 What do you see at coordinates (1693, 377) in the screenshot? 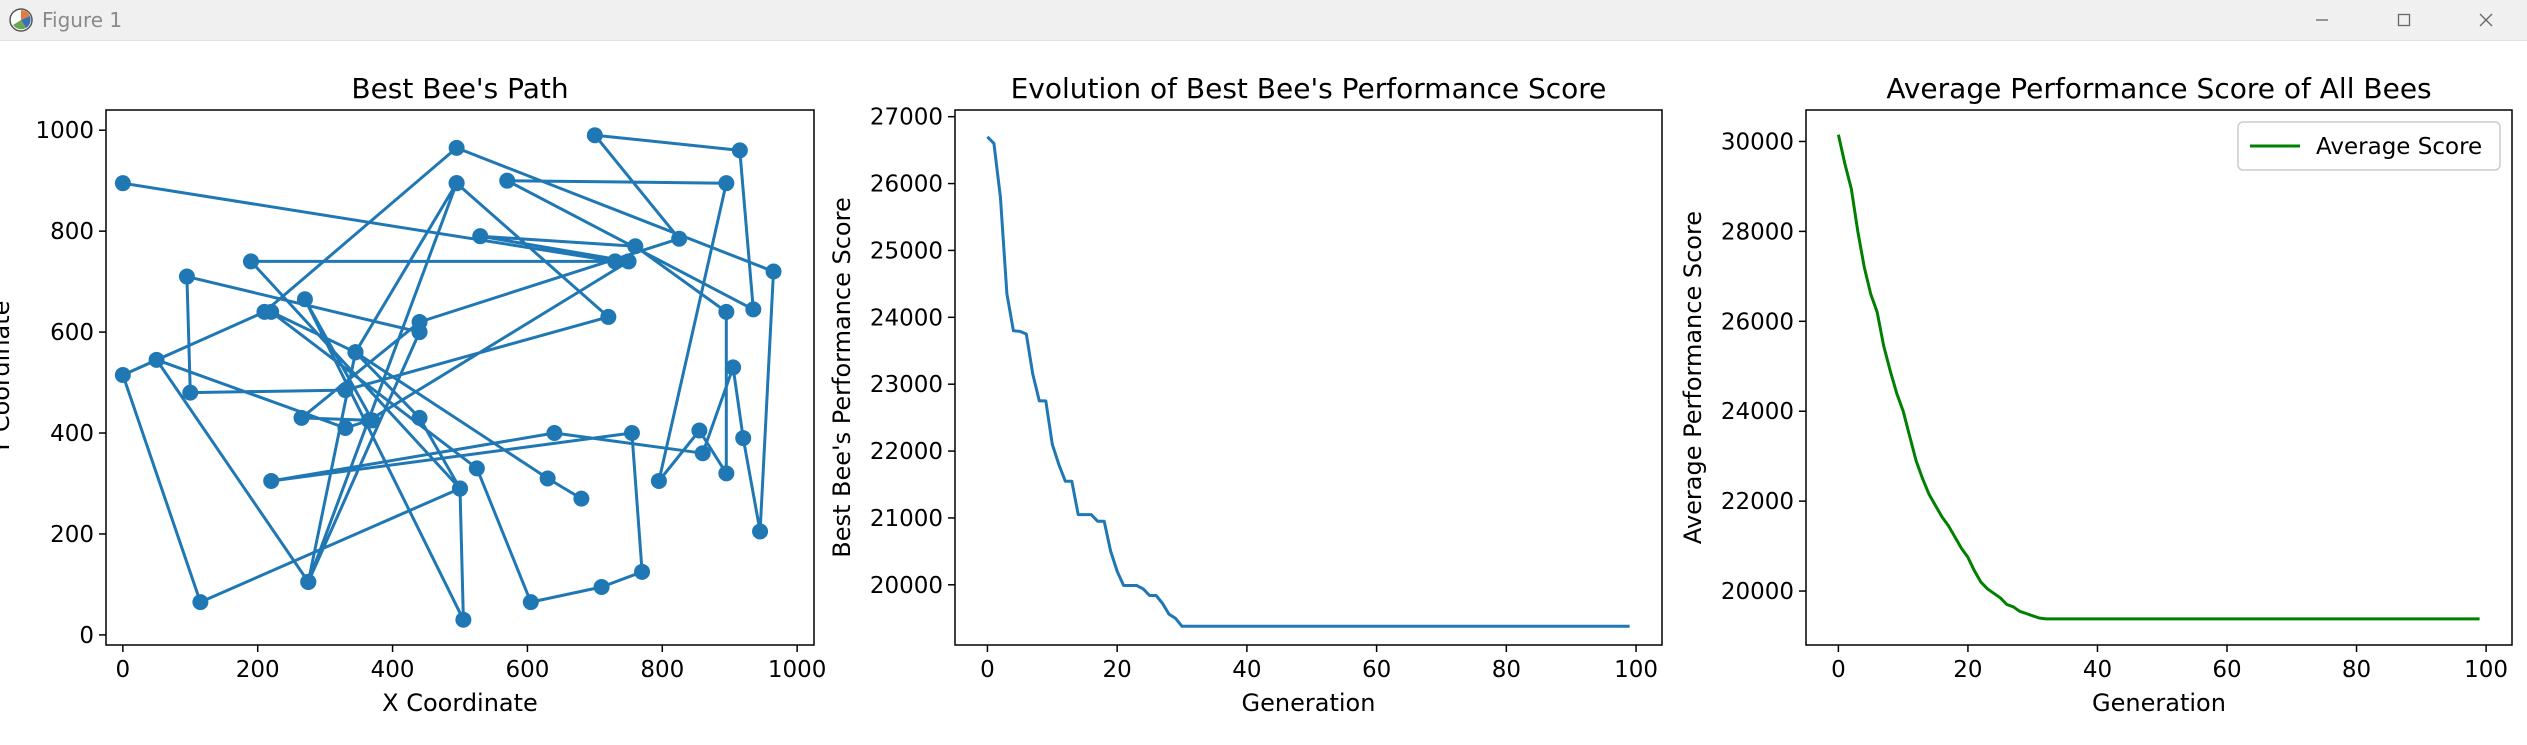
I see `y-axis-label: Average Performance Score` at bounding box center [1693, 377].